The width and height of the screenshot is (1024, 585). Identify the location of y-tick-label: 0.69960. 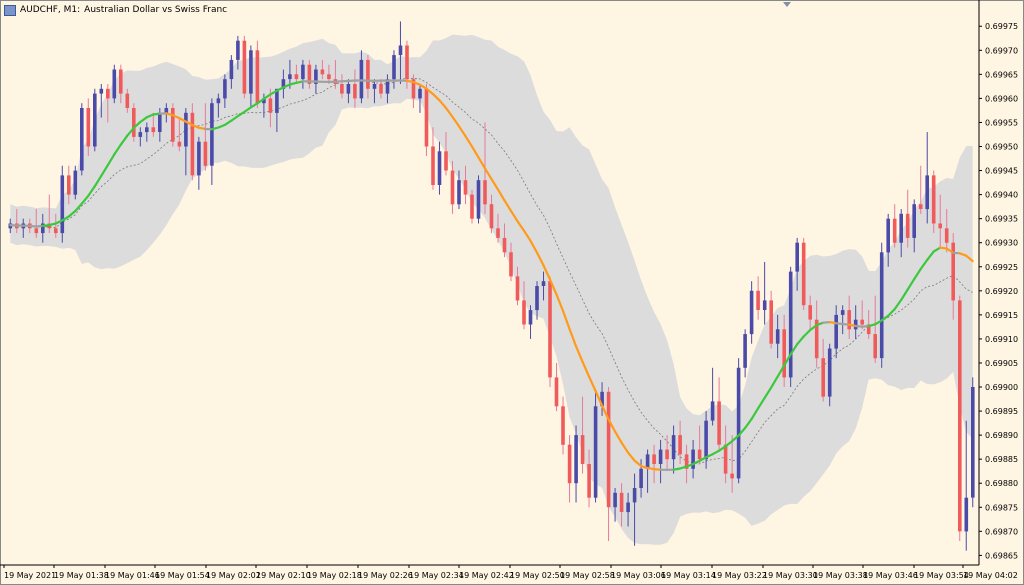
(1001, 98).